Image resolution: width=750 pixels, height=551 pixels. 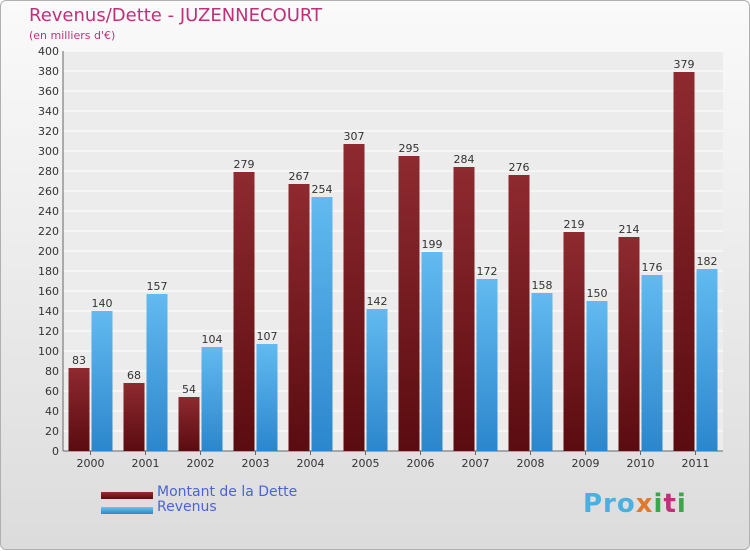 What do you see at coordinates (176, 15) in the screenshot?
I see `chart-title: Revenus/Dette - JUZENNECOURT` at bounding box center [176, 15].